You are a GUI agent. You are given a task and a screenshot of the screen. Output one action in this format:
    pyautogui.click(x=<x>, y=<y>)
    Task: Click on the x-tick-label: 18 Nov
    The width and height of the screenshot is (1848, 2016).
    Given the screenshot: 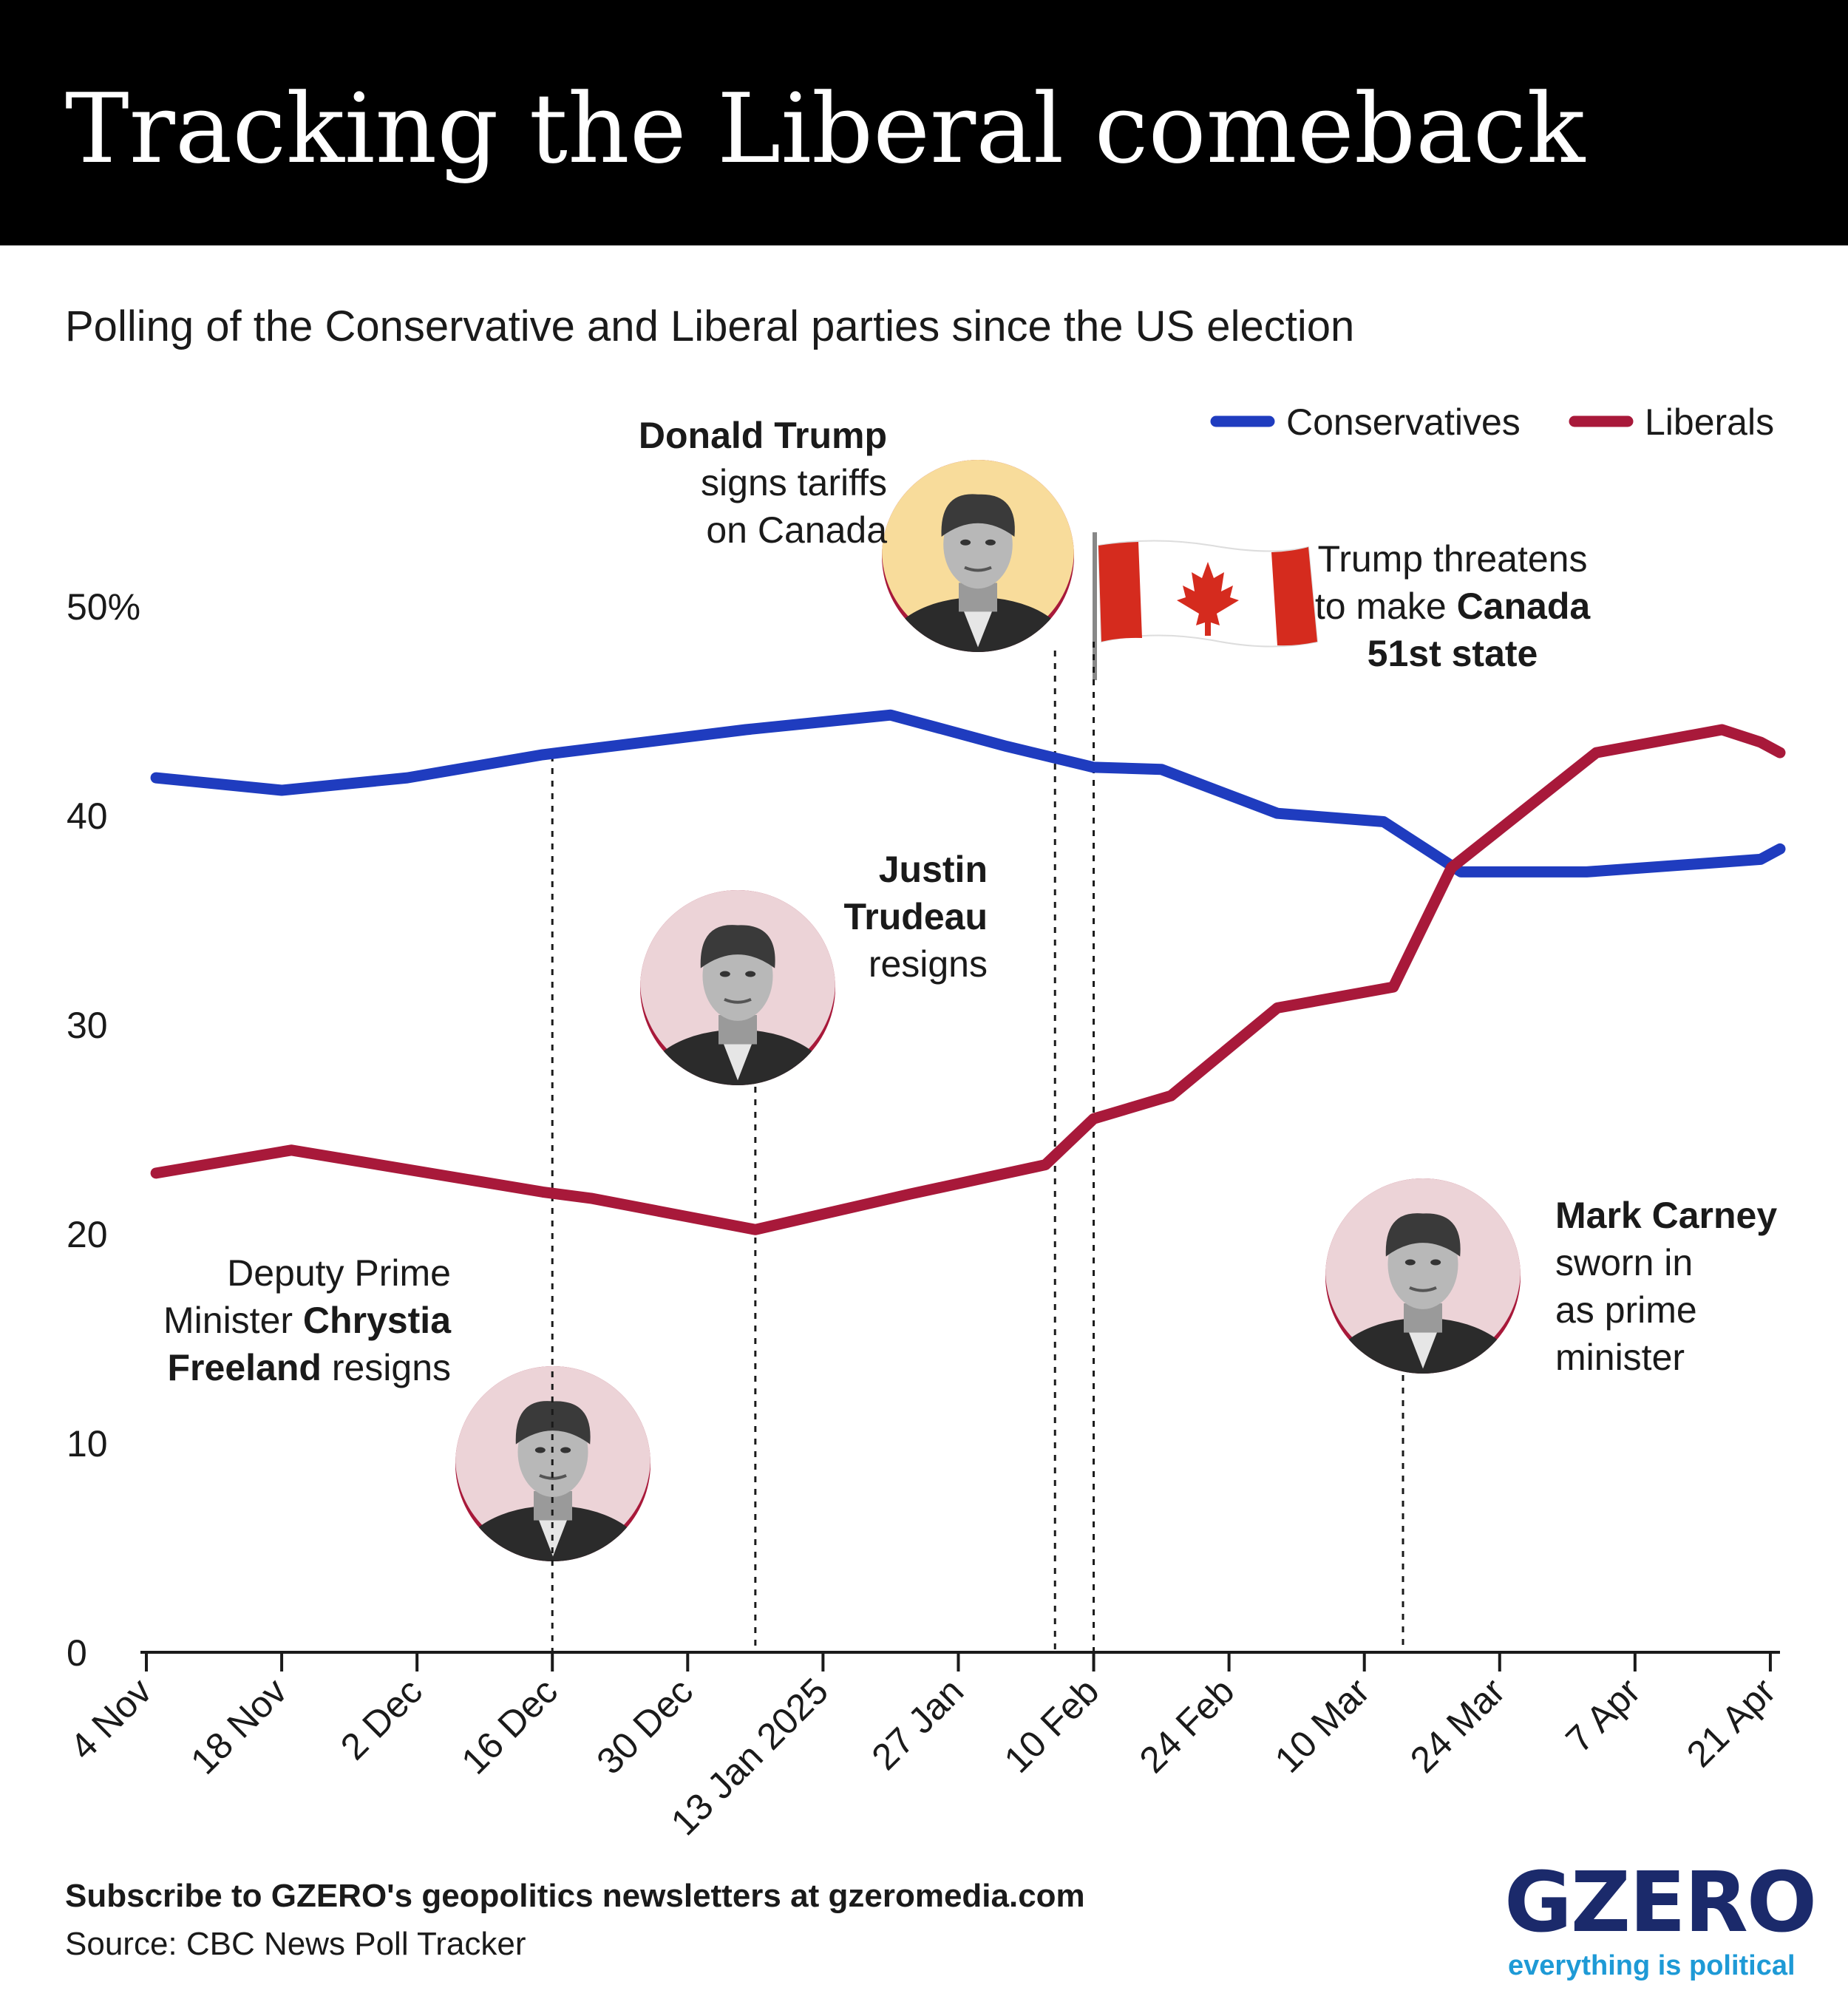 What is the action you would take?
    pyautogui.click(x=239, y=1726)
    